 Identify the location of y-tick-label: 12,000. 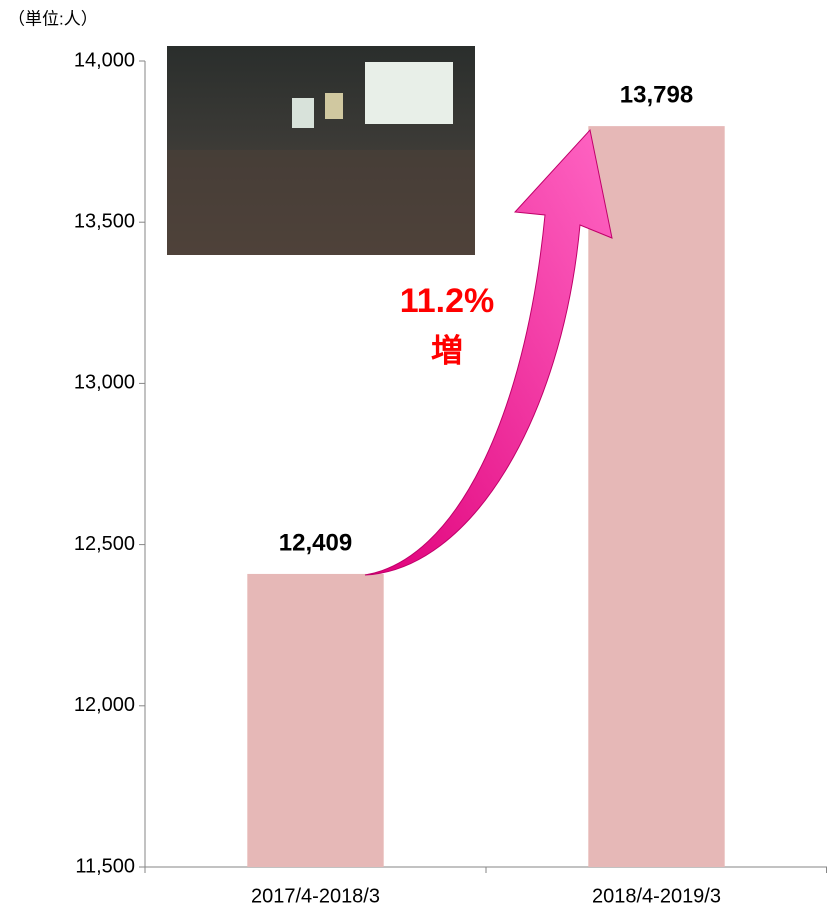
(104, 705).